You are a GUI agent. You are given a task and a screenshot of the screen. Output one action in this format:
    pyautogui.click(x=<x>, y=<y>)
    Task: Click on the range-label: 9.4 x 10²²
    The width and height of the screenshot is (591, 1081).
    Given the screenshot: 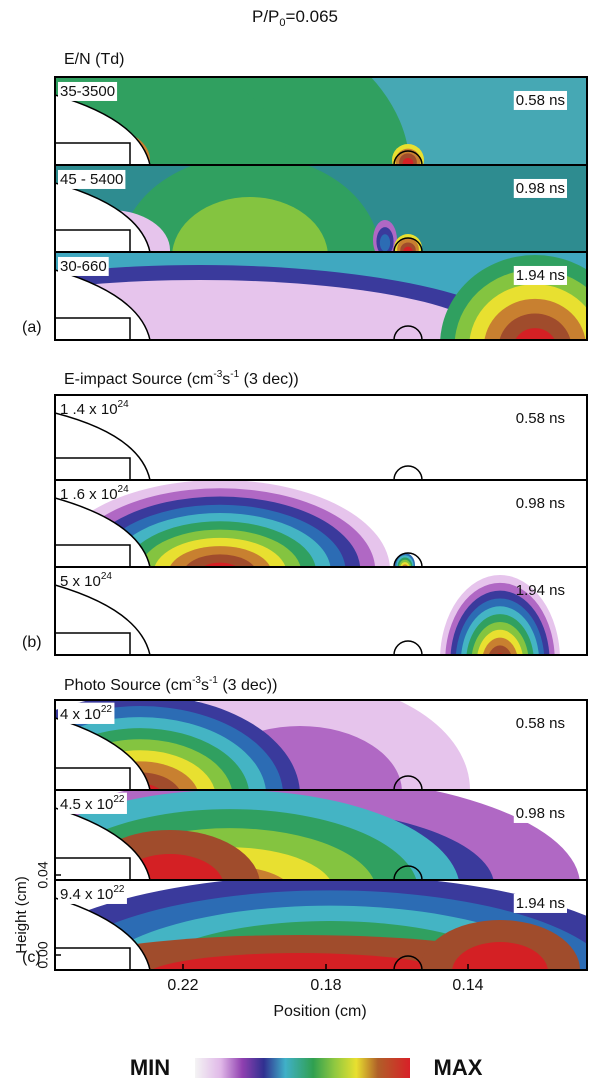 What is the action you would take?
    pyautogui.click(x=92, y=893)
    